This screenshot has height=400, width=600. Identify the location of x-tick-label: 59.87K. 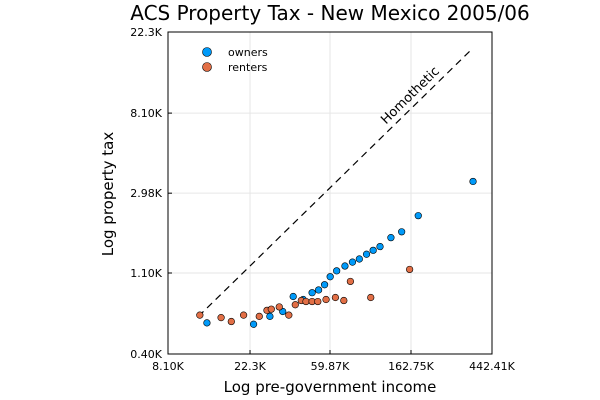
(330, 366).